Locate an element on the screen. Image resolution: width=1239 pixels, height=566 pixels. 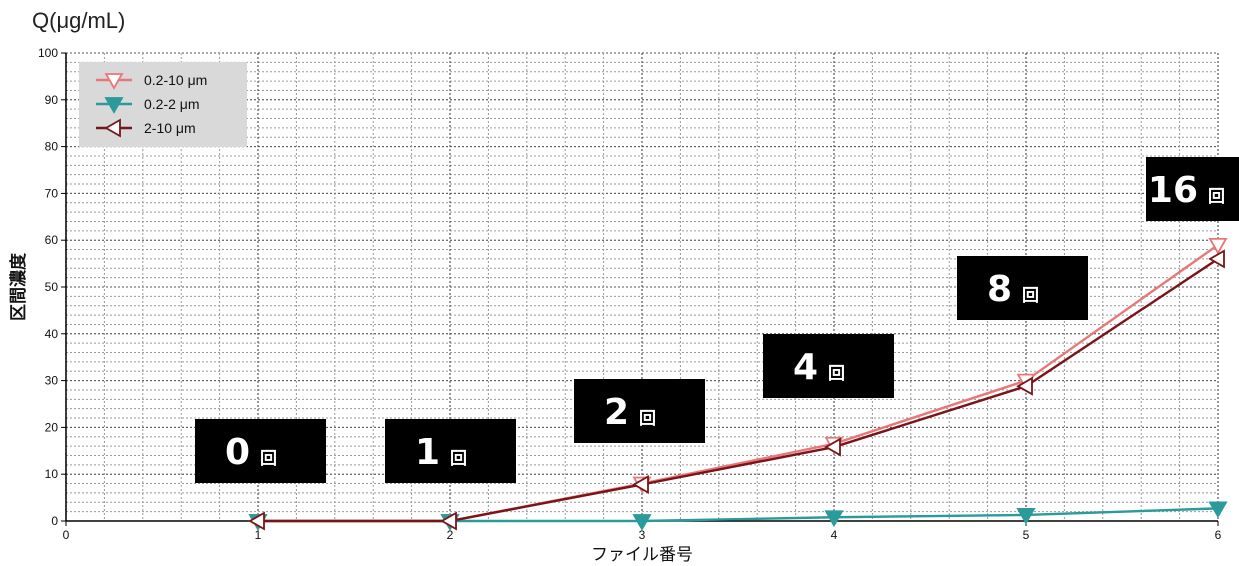
legend: 0.2-10 μm 0.2-2 μm 2-10 μm is located at coordinates (163, 104).